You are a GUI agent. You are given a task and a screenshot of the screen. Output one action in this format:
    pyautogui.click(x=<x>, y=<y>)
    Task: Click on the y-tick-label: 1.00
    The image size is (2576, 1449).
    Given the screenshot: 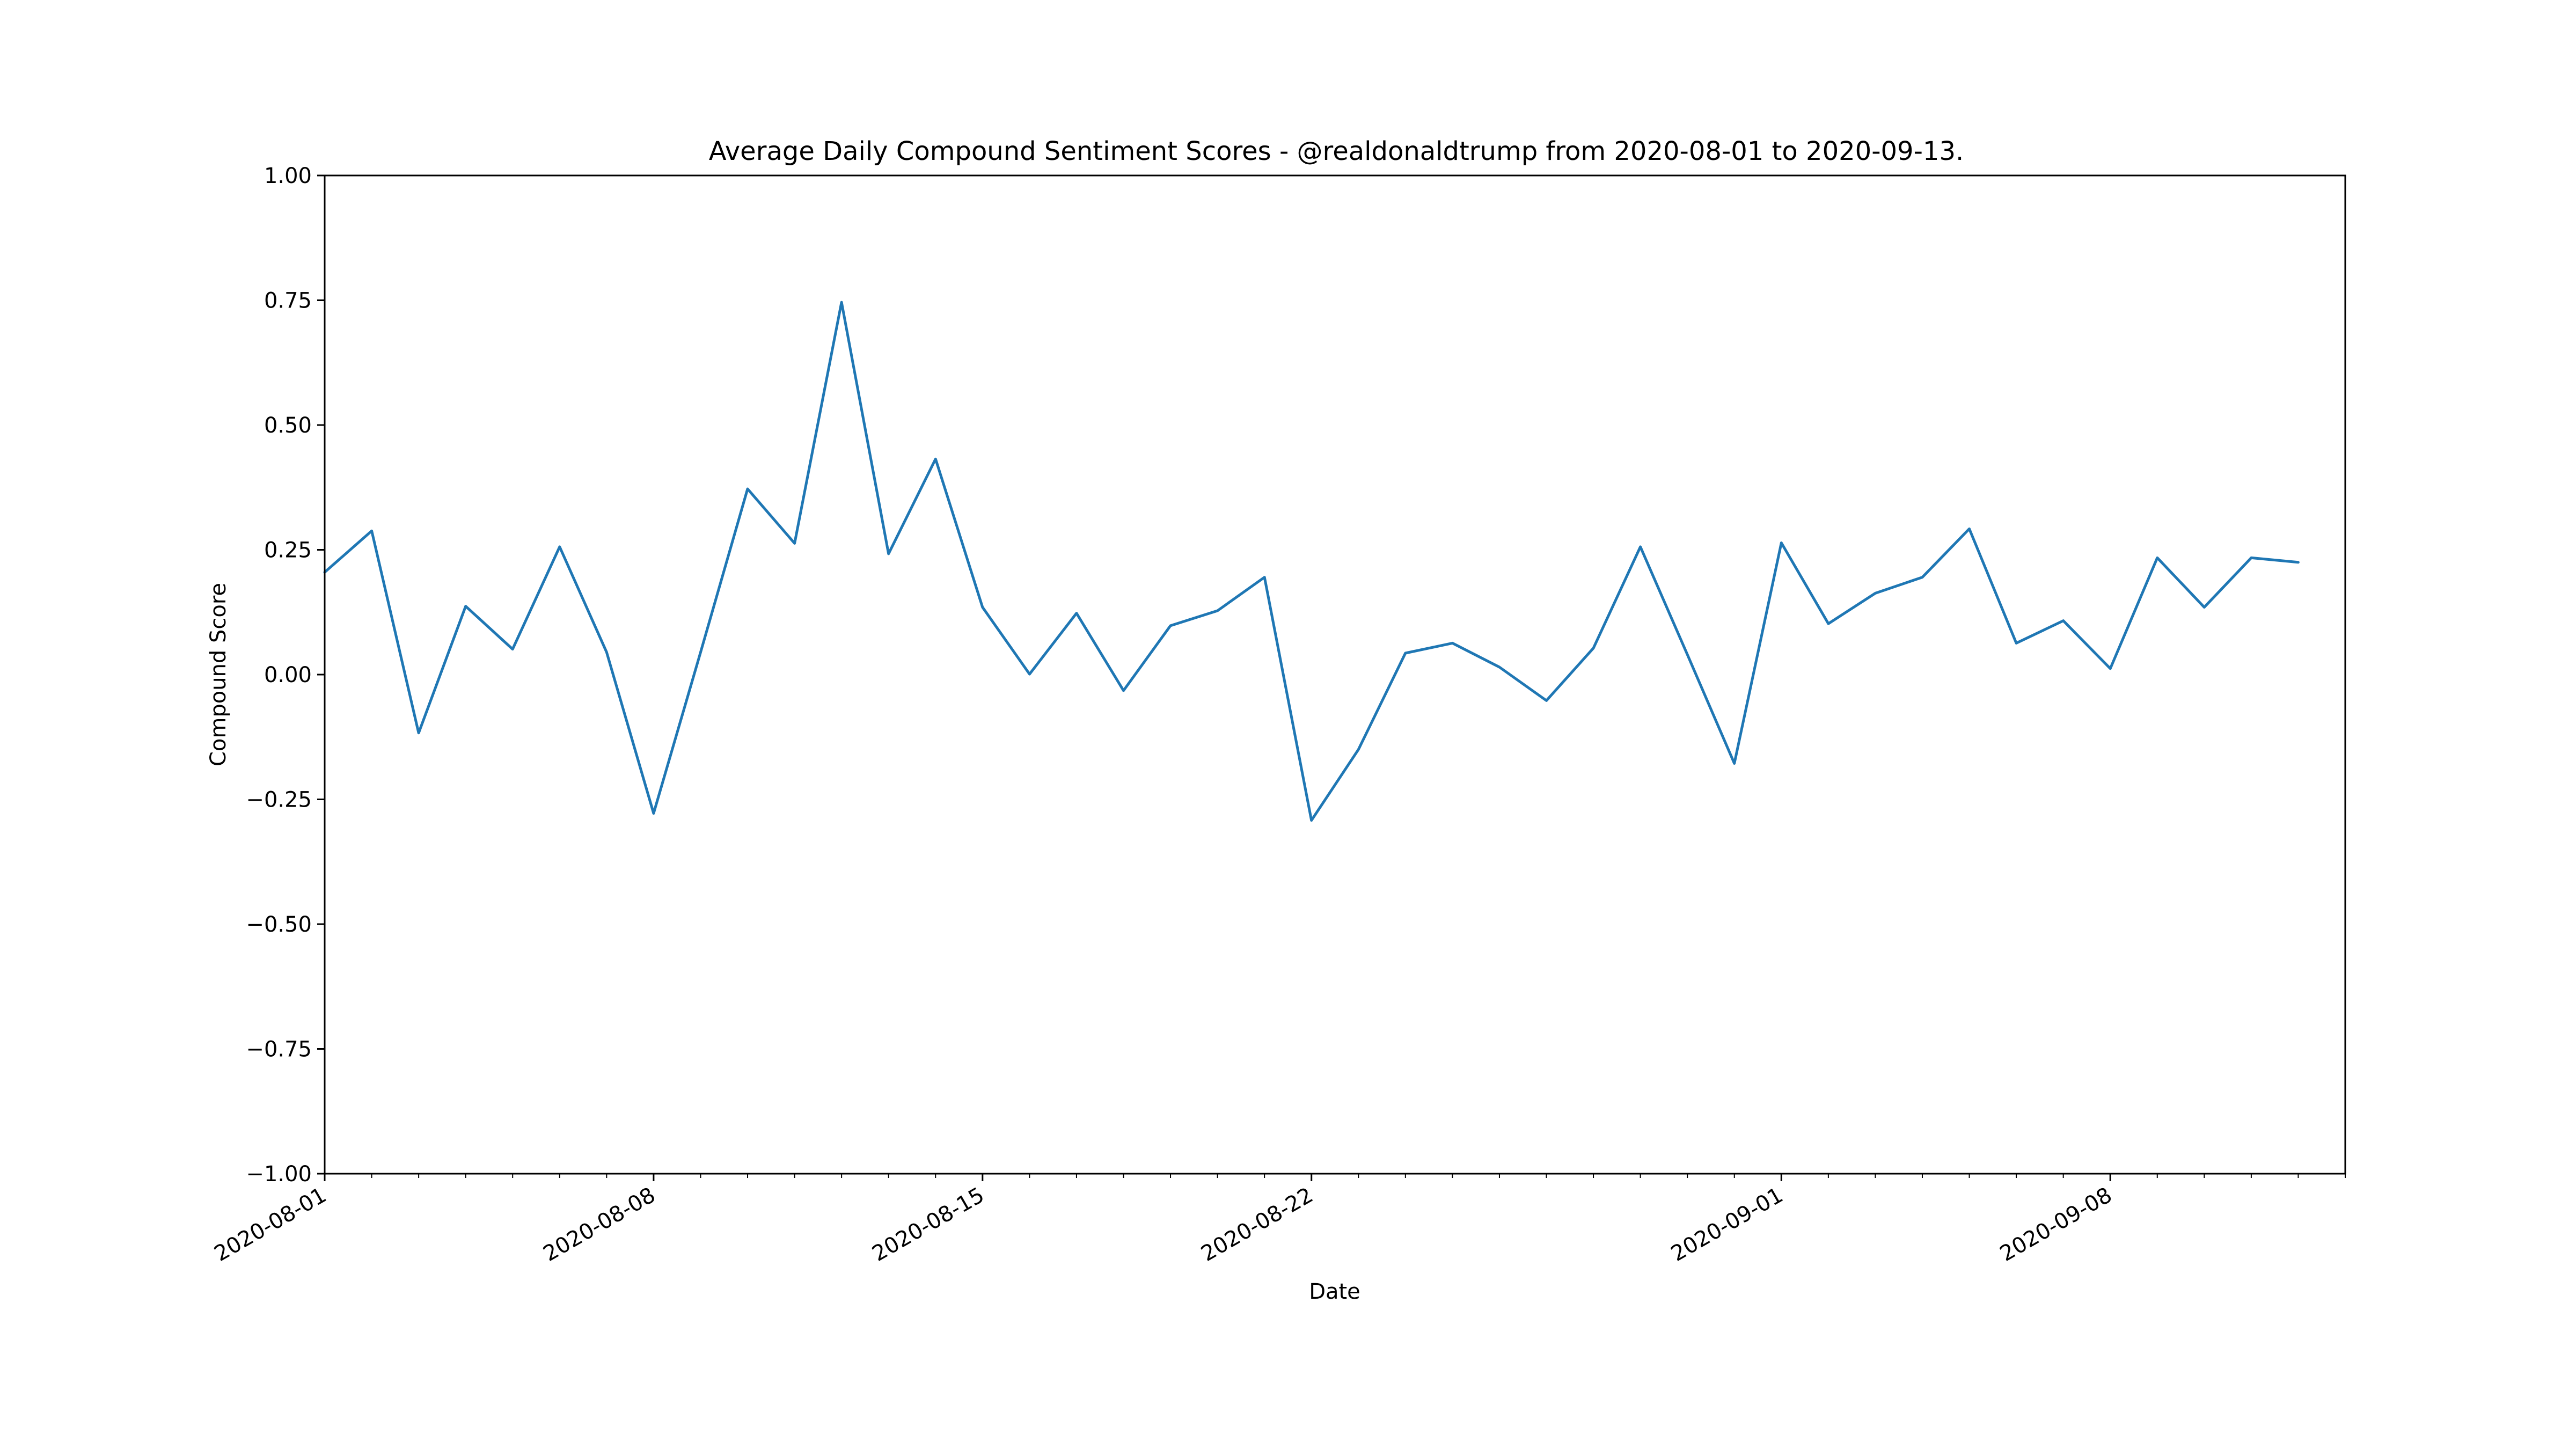 What is the action you would take?
    pyautogui.click(x=288, y=176)
    